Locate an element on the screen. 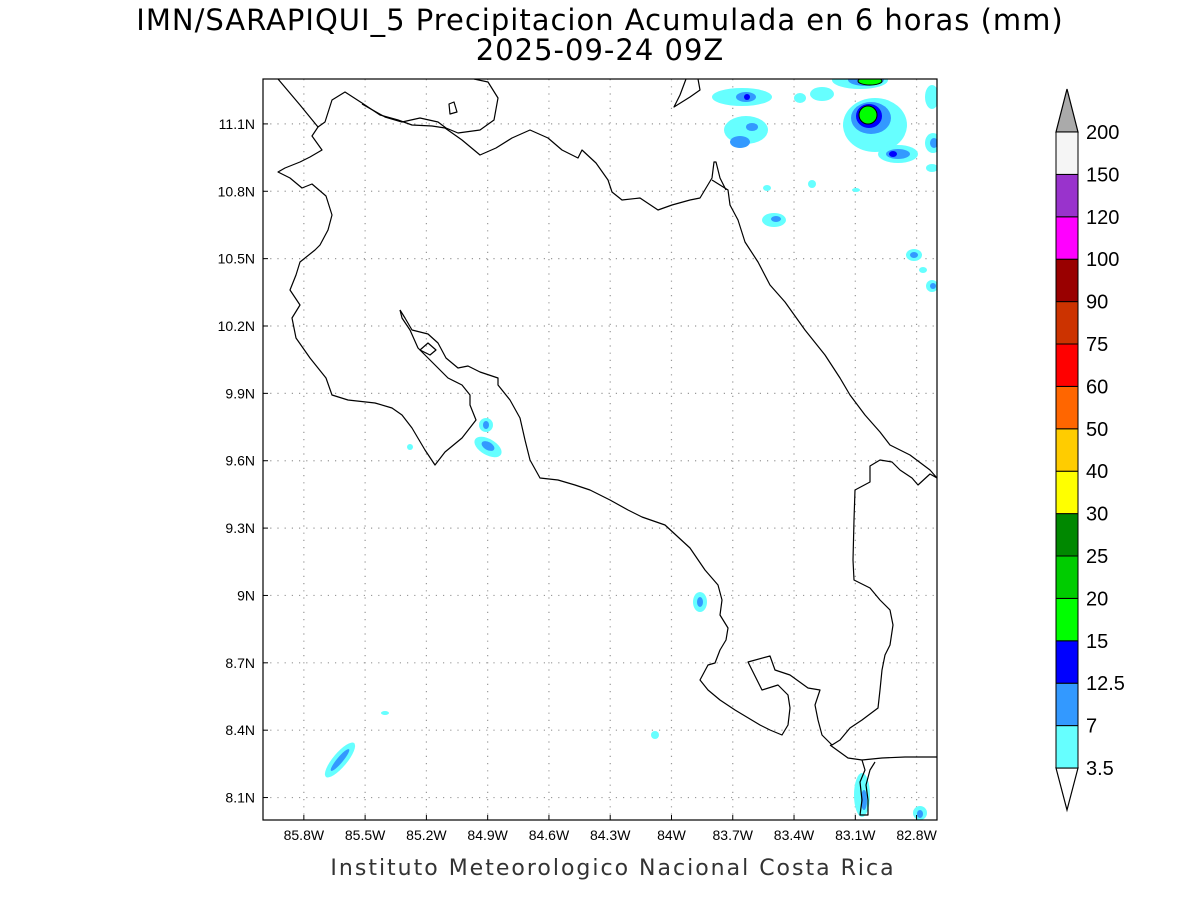  colorbar-level-label: 60 is located at coordinates (1097, 387).